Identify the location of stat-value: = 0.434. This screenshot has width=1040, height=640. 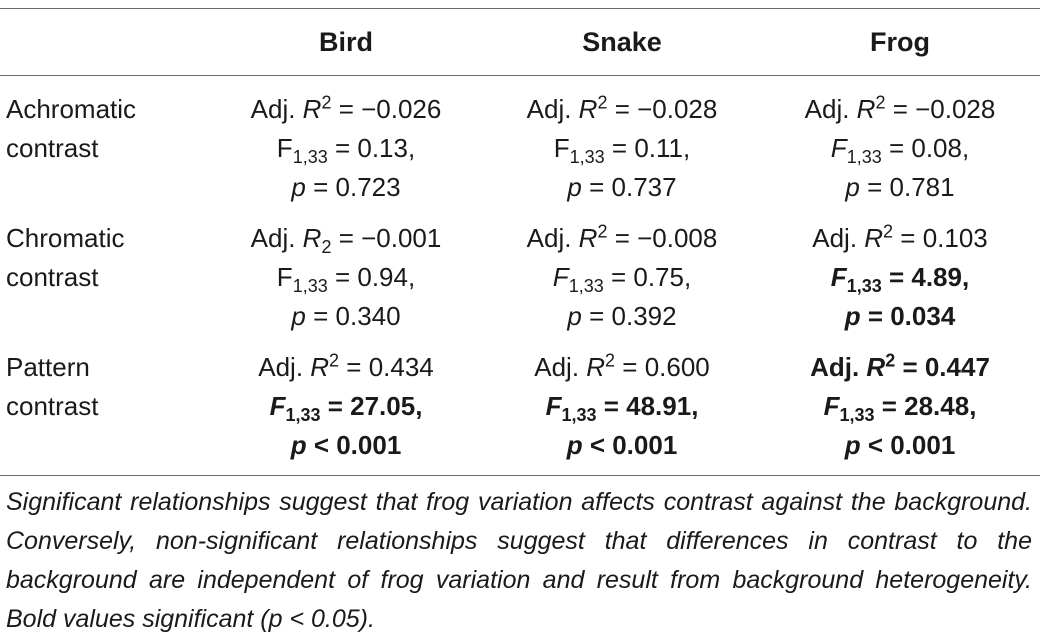
(386, 367).